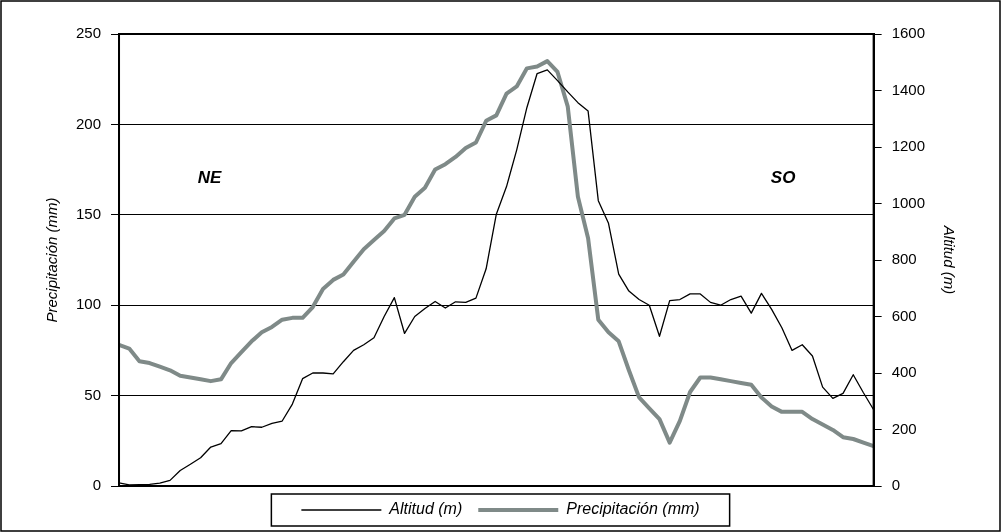 This screenshot has width=1001, height=532. I want to click on y-tick-label: 0, so click(97, 485).